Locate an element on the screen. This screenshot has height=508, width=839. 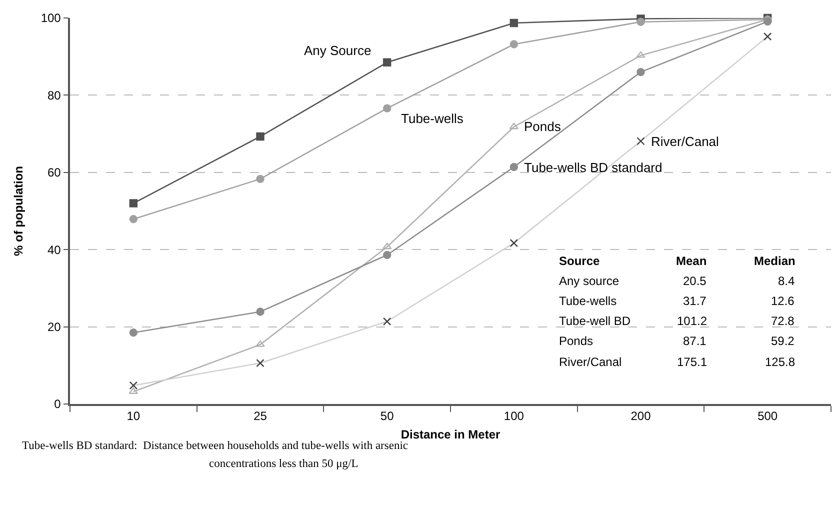
y-tick-label: 100 is located at coordinates (51, 18).